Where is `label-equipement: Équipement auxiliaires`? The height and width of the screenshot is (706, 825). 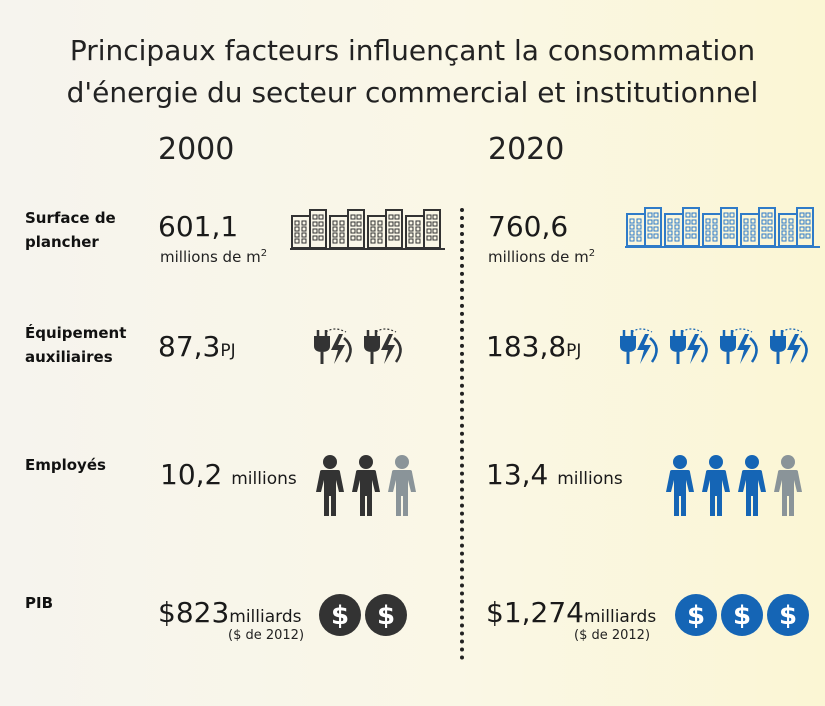
label-equipement: Équipement auxiliaires is located at coordinates (80, 345).